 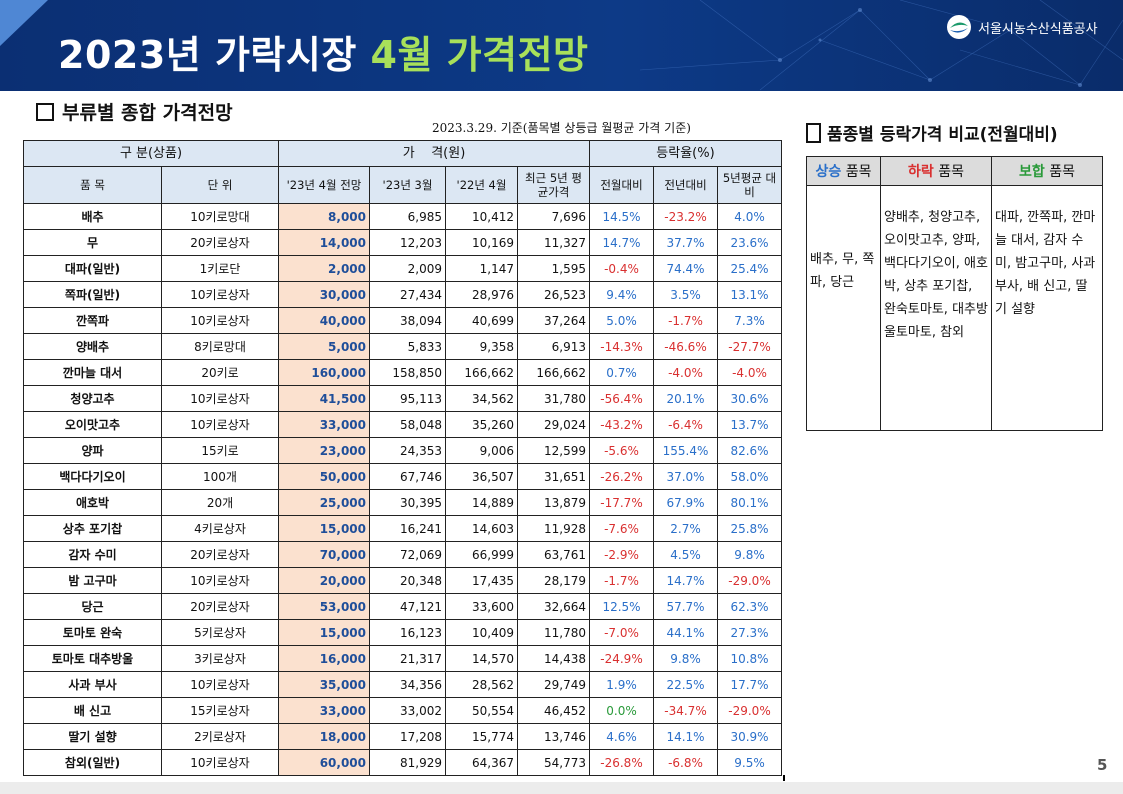 I want to click on cell-v5: 80.1%, so click(x=749, y=502).